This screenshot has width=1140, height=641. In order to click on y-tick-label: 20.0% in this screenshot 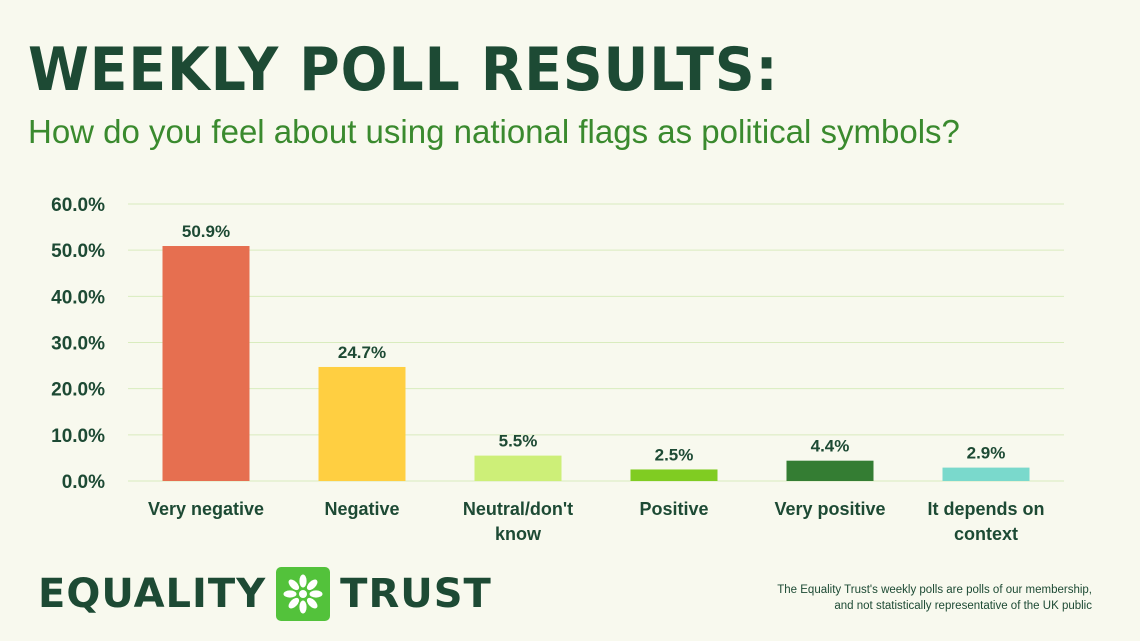, I will do `click(78, 390)`.